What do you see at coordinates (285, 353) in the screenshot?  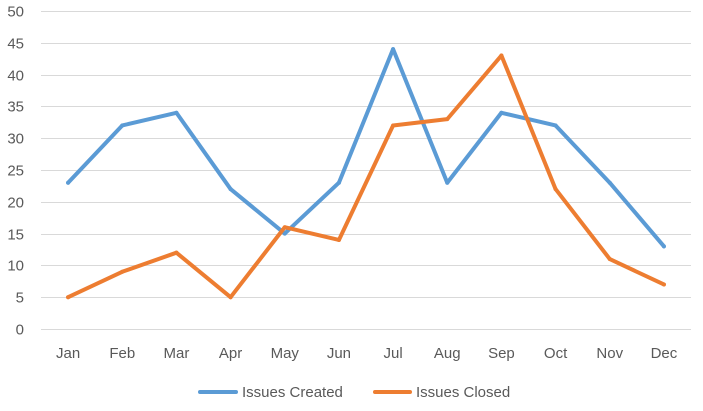 I see `x-tick-label: May` at bounding box center [285, 353].